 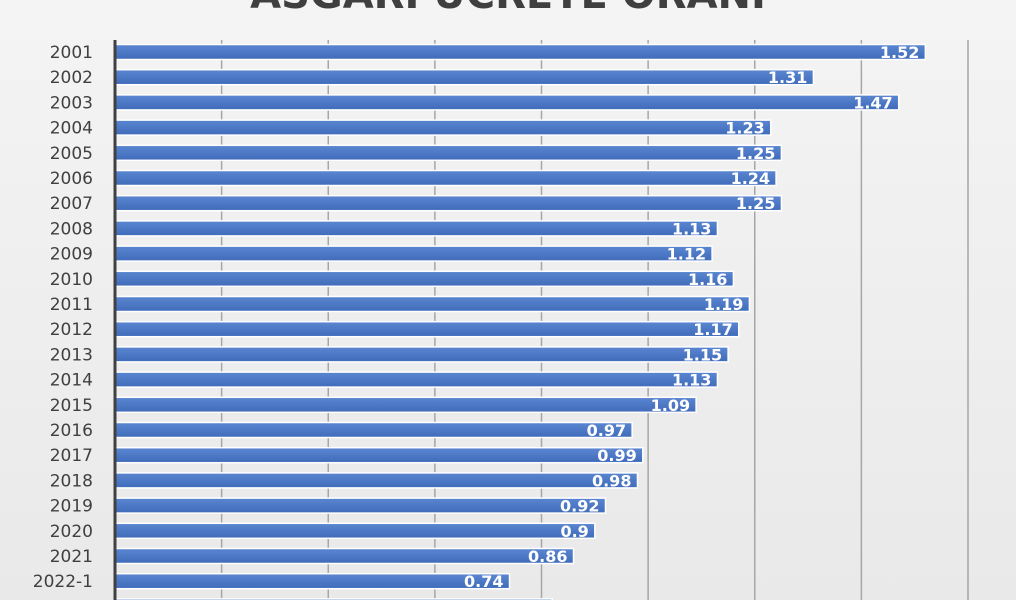 I want to click on category-label: 2010, so click(x=71, y=280).